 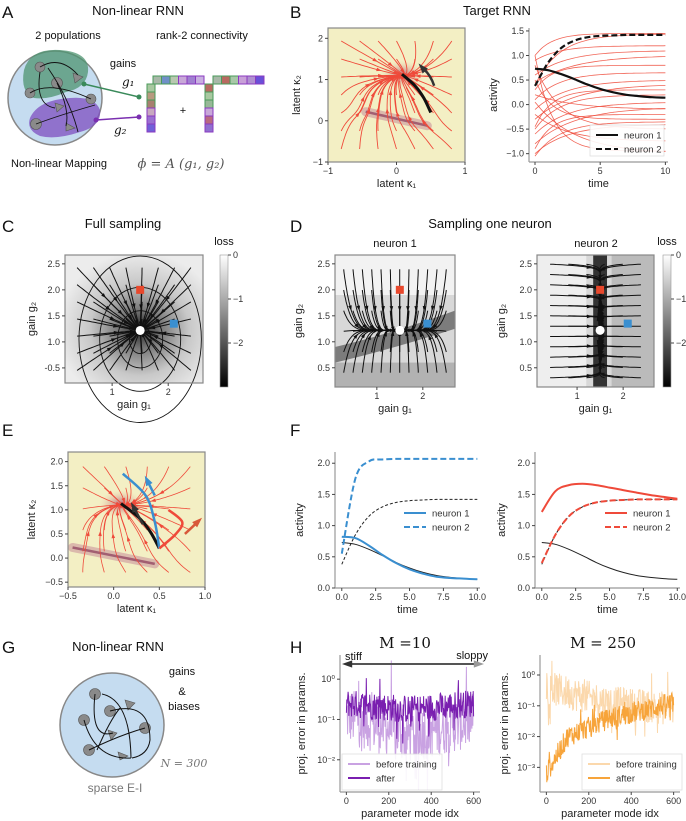 What do you see at coordinates (224, 242) in the screenshot?
I see `colorbar-c-label: loss` at bounding box center [224, 242].